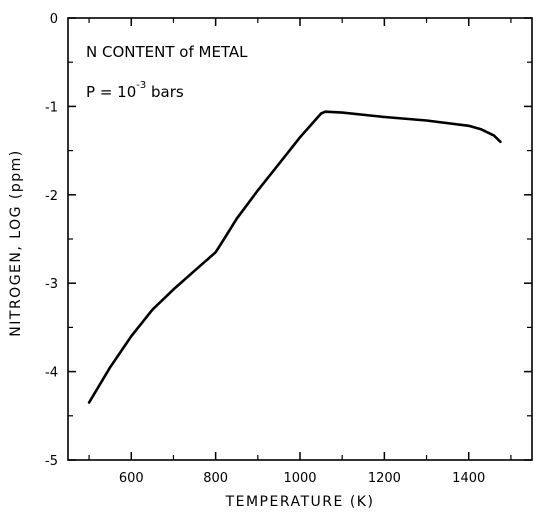 The height and width of the screenshot is (512, 542). I want to click on y-axis-title: NITROGEN, LOG (ppm), so click(16, 242).